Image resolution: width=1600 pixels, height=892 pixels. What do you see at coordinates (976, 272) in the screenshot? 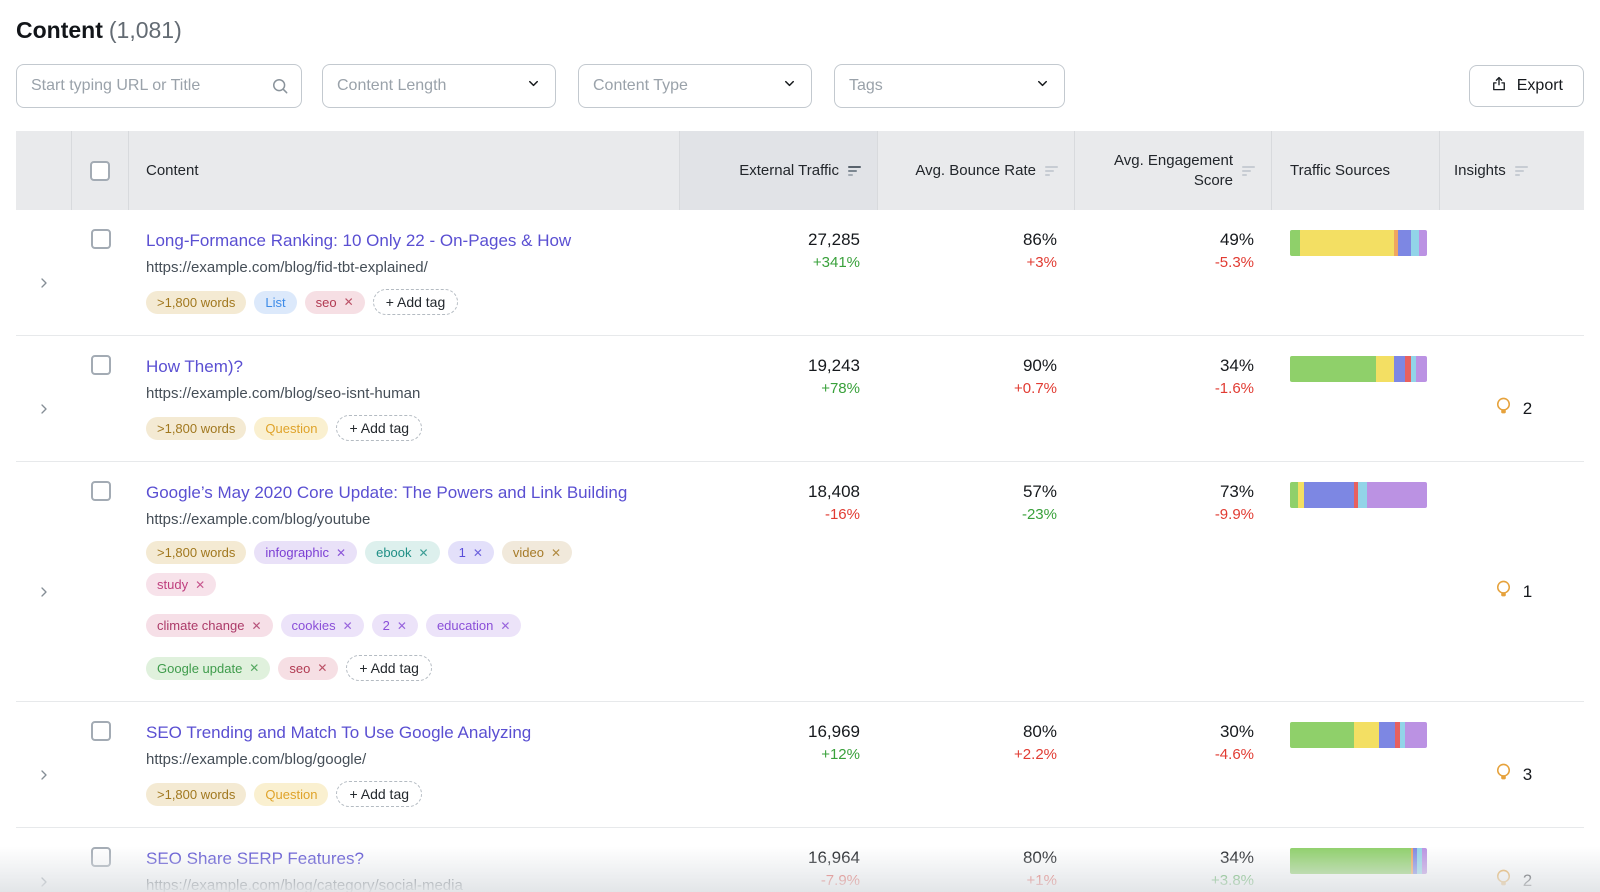
I see `bounce-rate-cell: 86% +3%` at bounding box center [976, 272].